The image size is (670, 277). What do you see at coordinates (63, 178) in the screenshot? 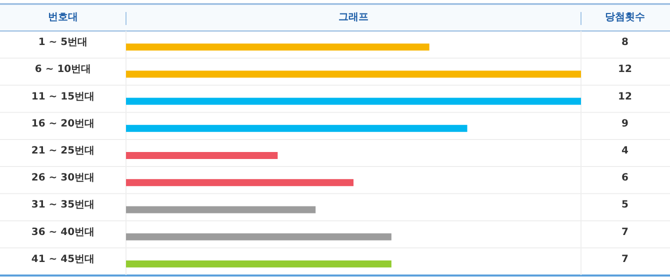
I see `y-tick-label: 26 ~ 30번대` at bounding box center [63, 178].